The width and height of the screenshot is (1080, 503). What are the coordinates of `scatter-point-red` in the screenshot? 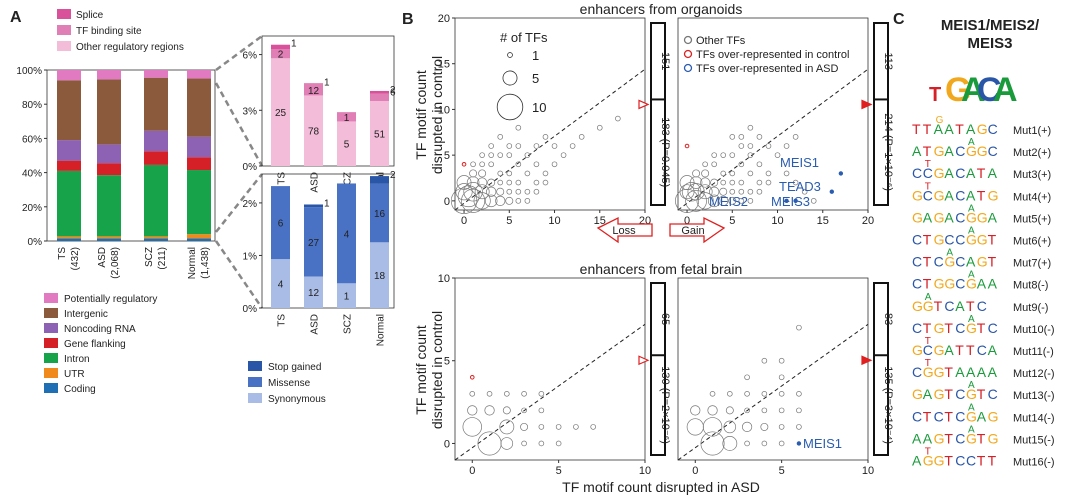 It's located at (472, 377).